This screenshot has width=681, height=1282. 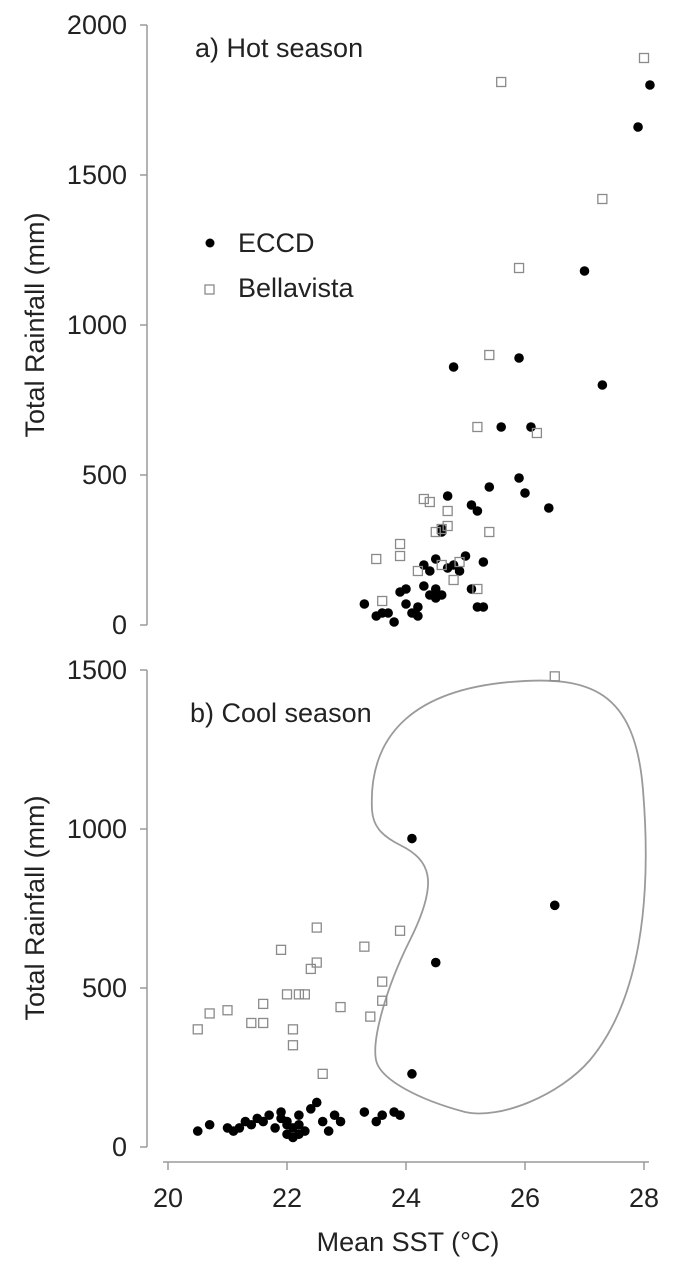 What do you see at coordinates (168, 1198) in the screenshot?
I see `x-tick-label: 20` at bounding box center [168, 1198].